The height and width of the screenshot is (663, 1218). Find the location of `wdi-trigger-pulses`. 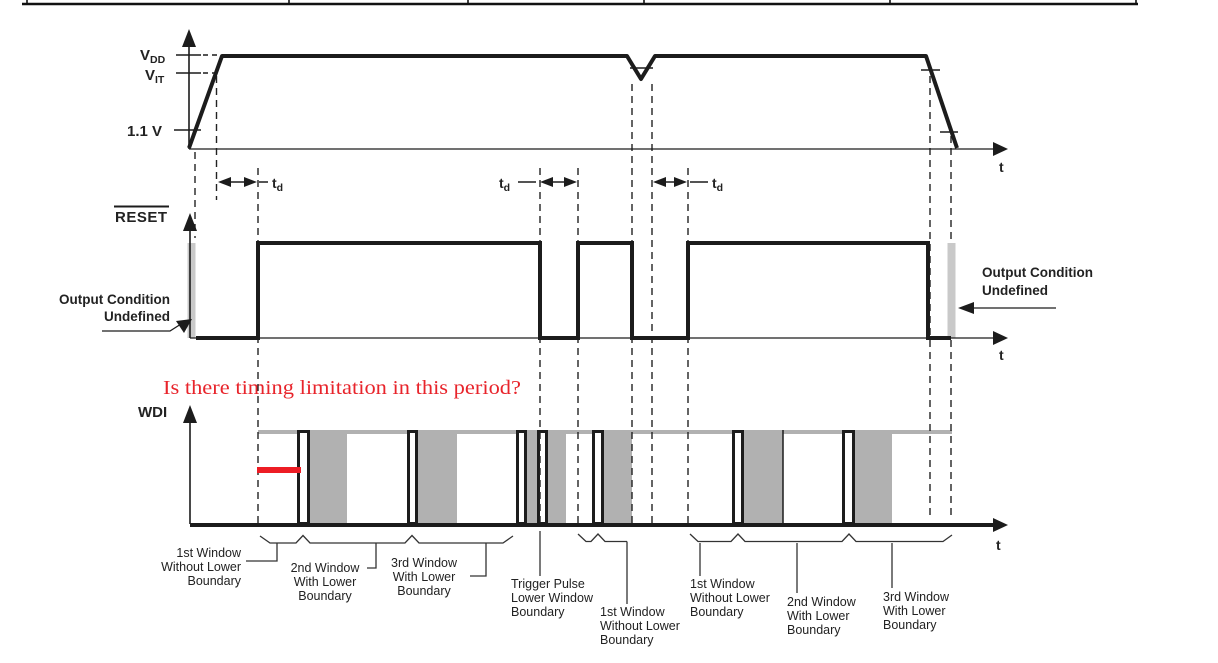

wdi-trigger-pulses is located at coordinates (576, 477).